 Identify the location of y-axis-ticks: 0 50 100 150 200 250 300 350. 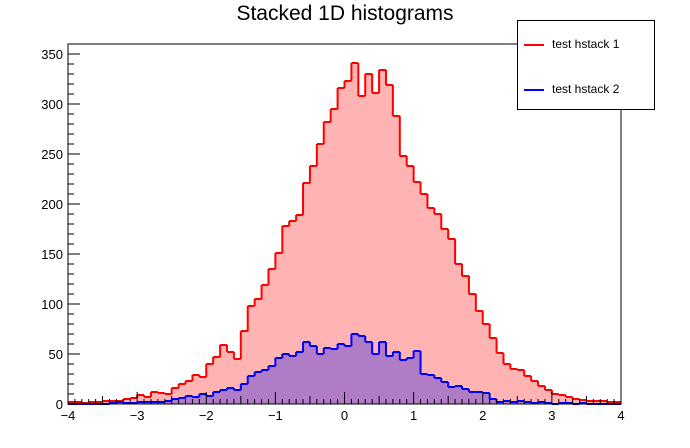
(60, 227).